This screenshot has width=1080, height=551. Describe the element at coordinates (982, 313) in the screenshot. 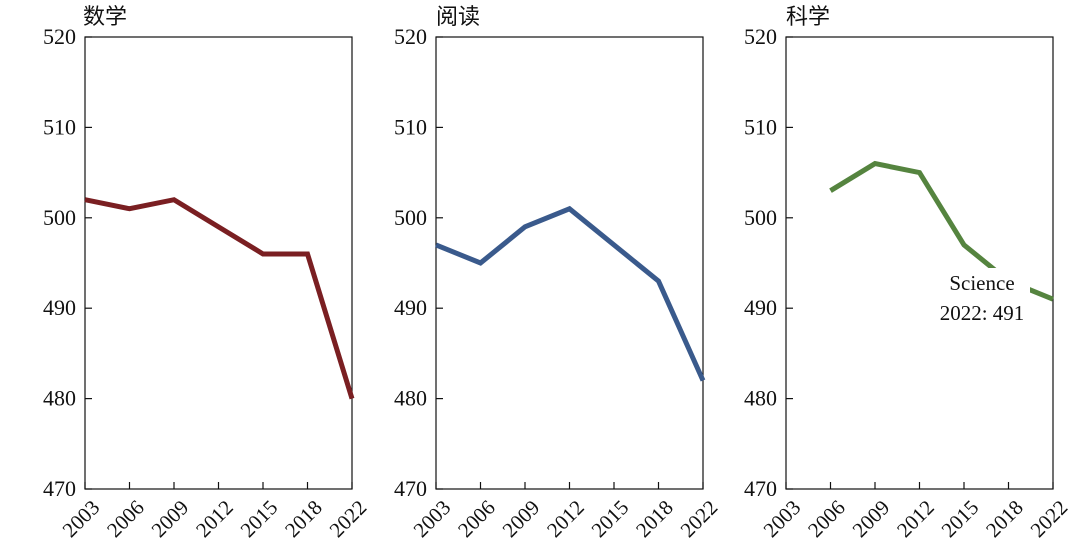

I see `annotation-label: 2022: 491` at that location.